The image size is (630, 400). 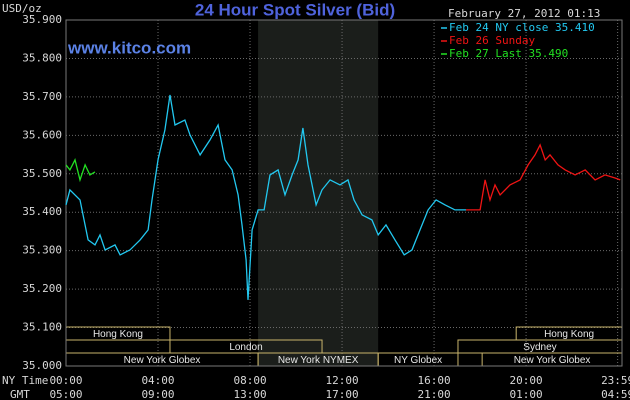 I want to click on watermark: www.kitco.com, so click(x=129, y=47).